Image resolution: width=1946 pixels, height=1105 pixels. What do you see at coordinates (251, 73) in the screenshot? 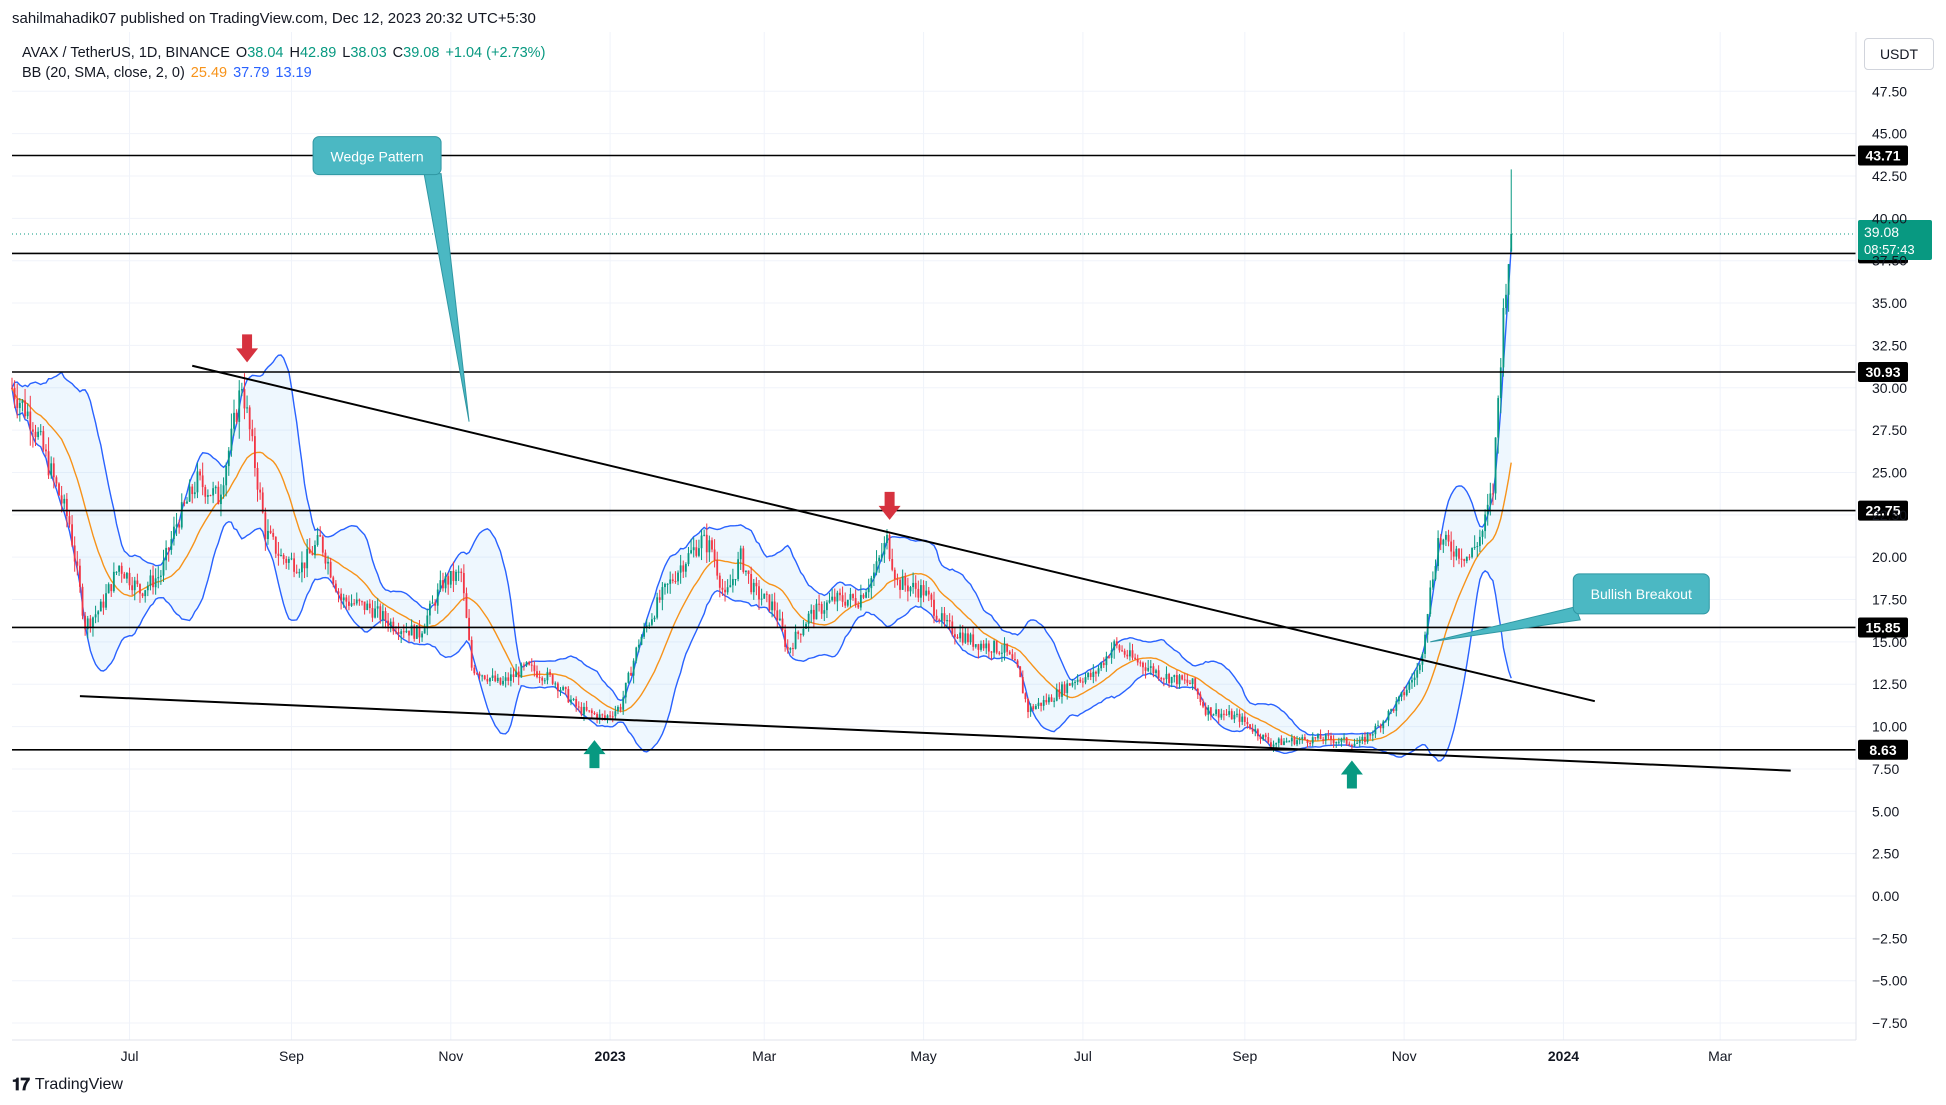
I see `bb-upper-value: 37.79` at bounding box center [251, 73].